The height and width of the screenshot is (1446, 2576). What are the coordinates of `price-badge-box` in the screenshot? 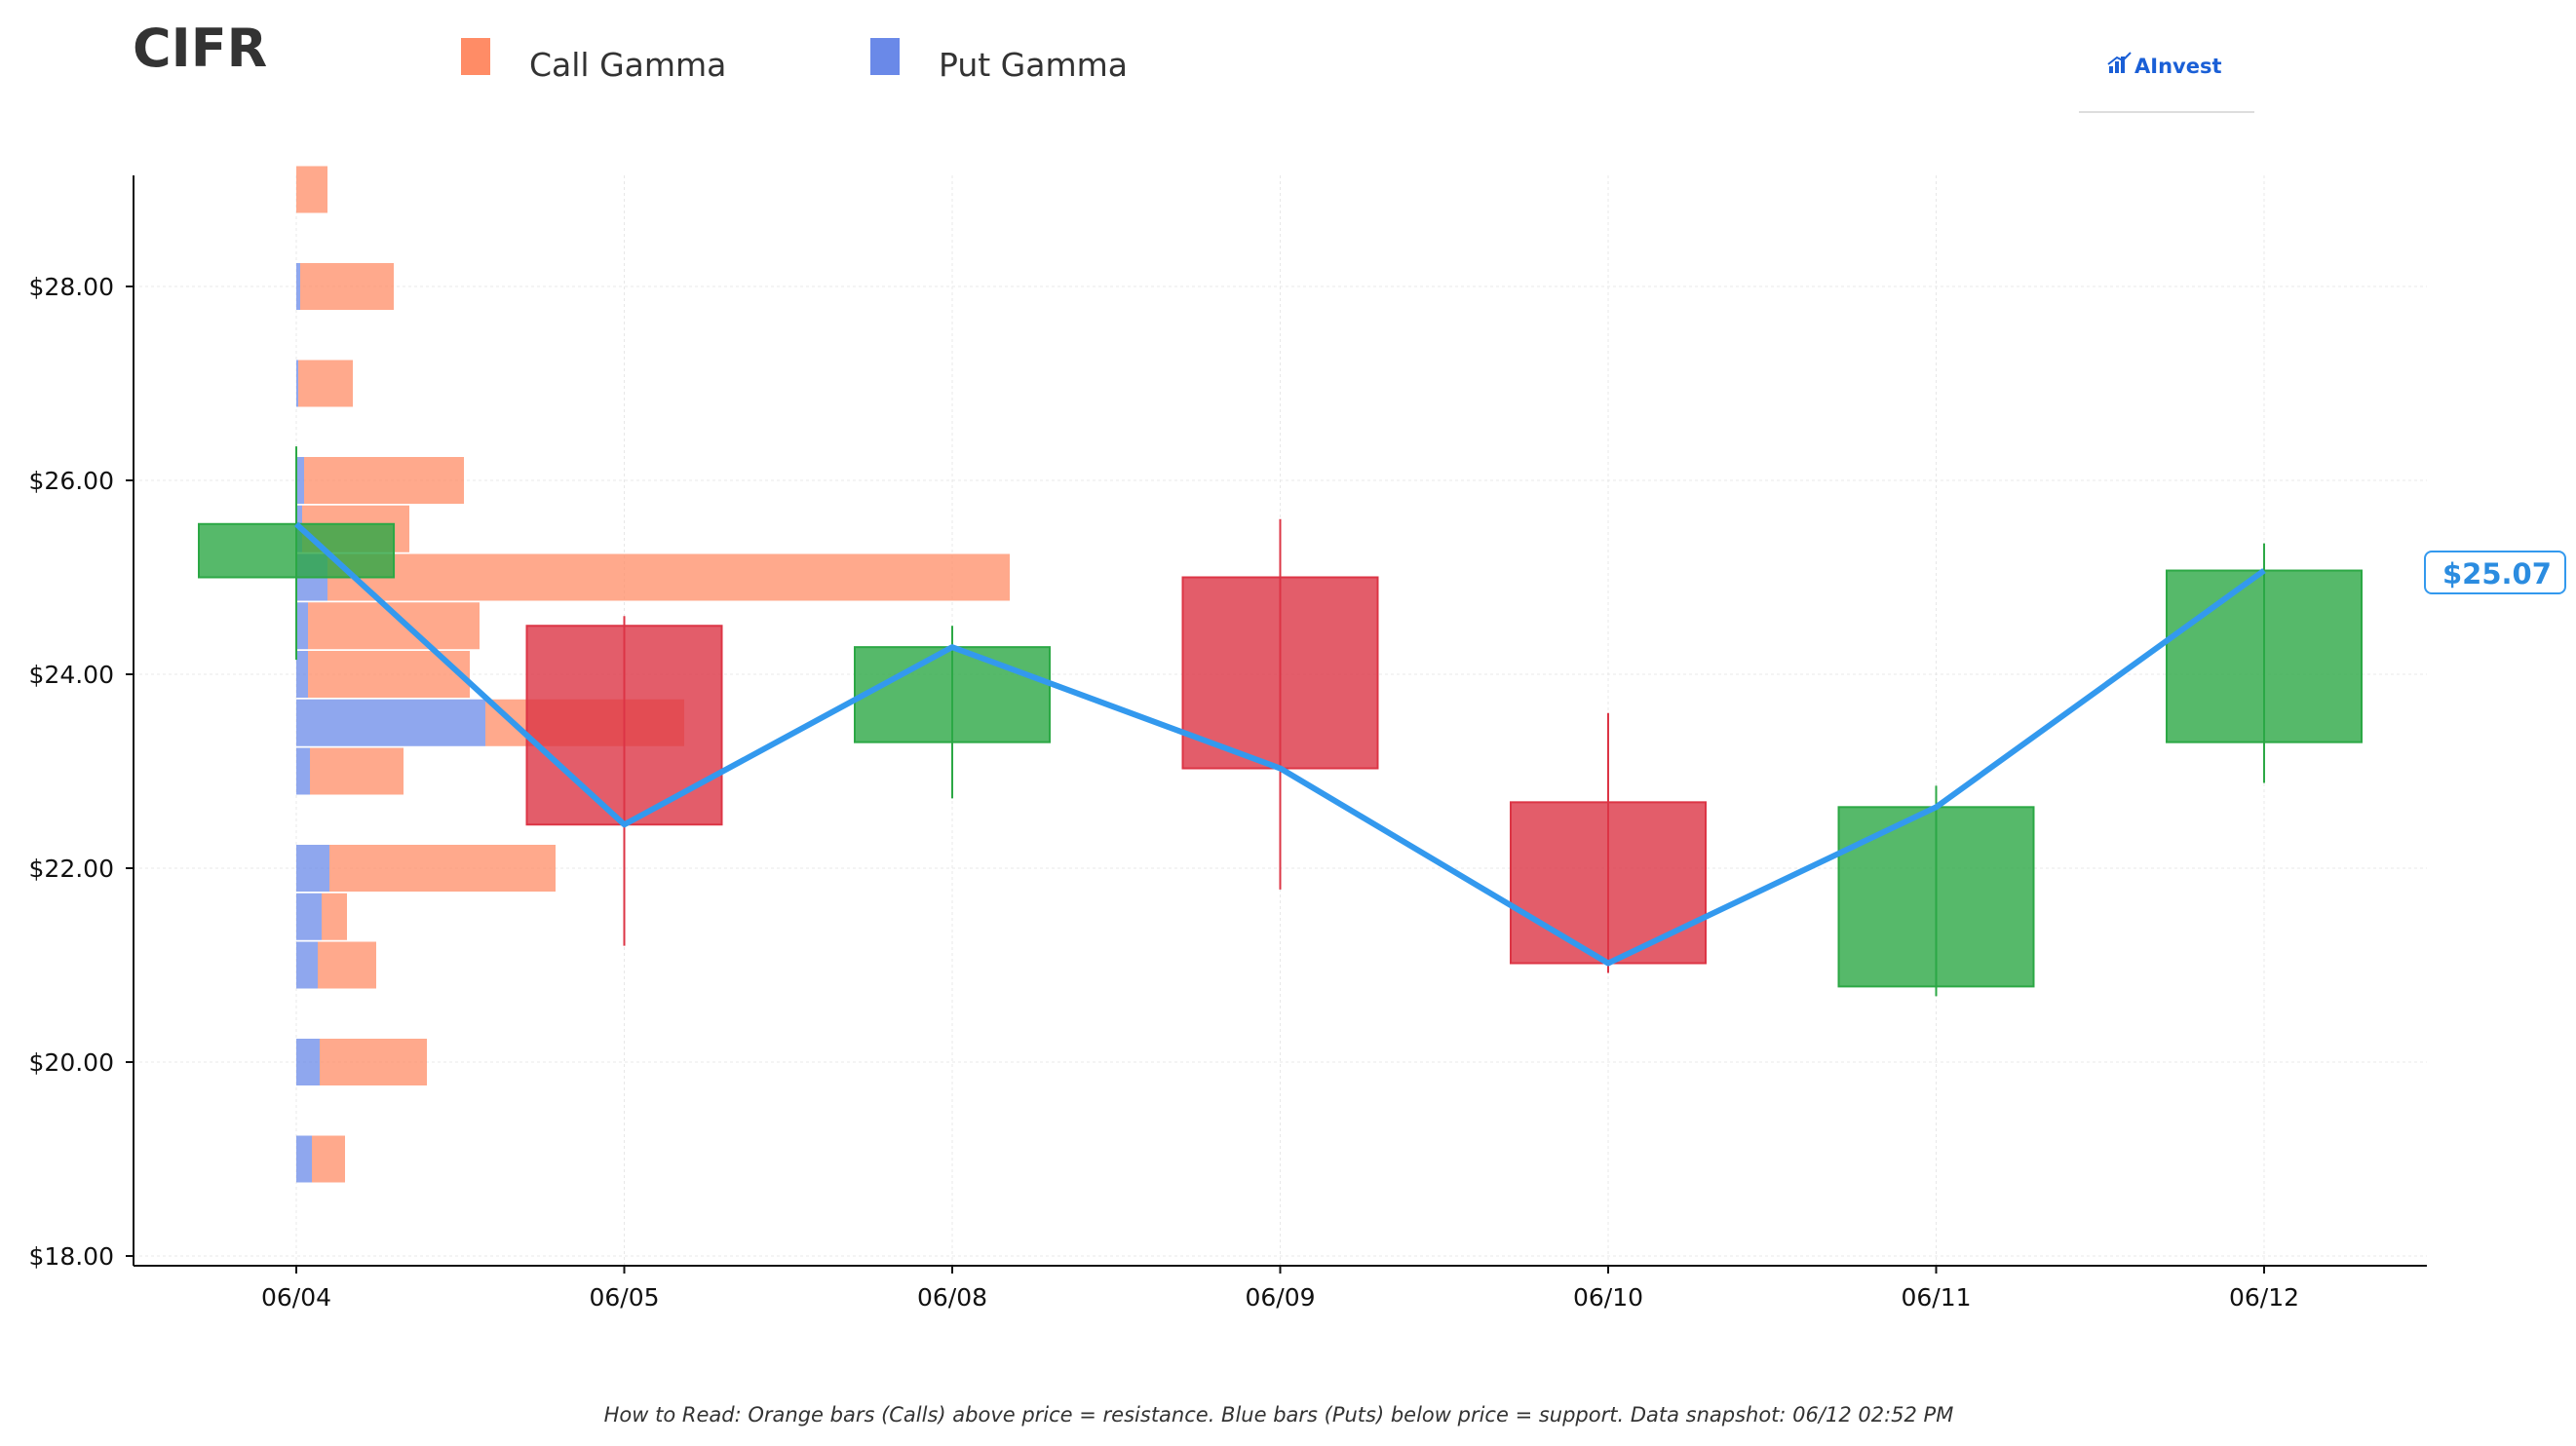 It's located at (2495, 572).